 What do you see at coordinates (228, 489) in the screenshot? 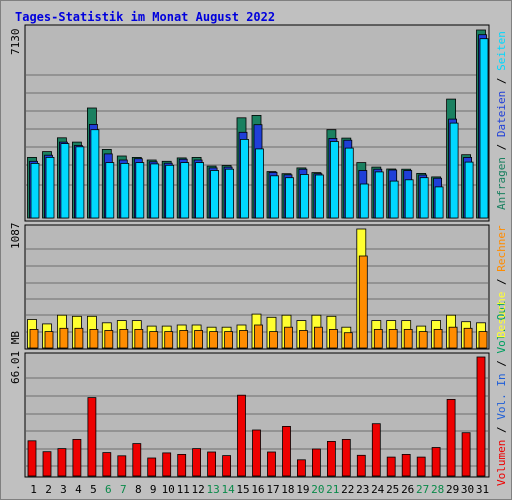
I see `x-tick-label: 14` at bounding box center [228, 489].